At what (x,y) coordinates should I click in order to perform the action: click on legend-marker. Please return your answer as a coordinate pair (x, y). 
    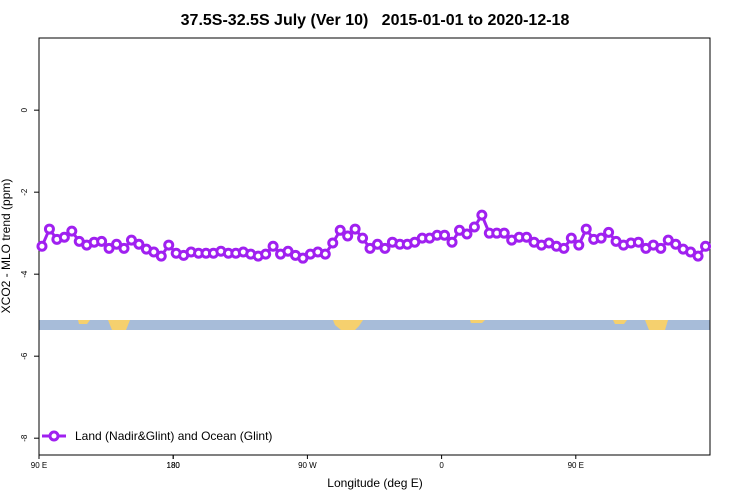
    Looking at the image, I should click on (54, 436).